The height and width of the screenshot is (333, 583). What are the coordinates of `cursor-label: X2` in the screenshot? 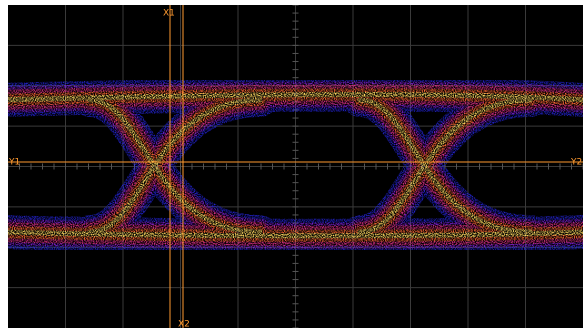 It's located at (184, 325).